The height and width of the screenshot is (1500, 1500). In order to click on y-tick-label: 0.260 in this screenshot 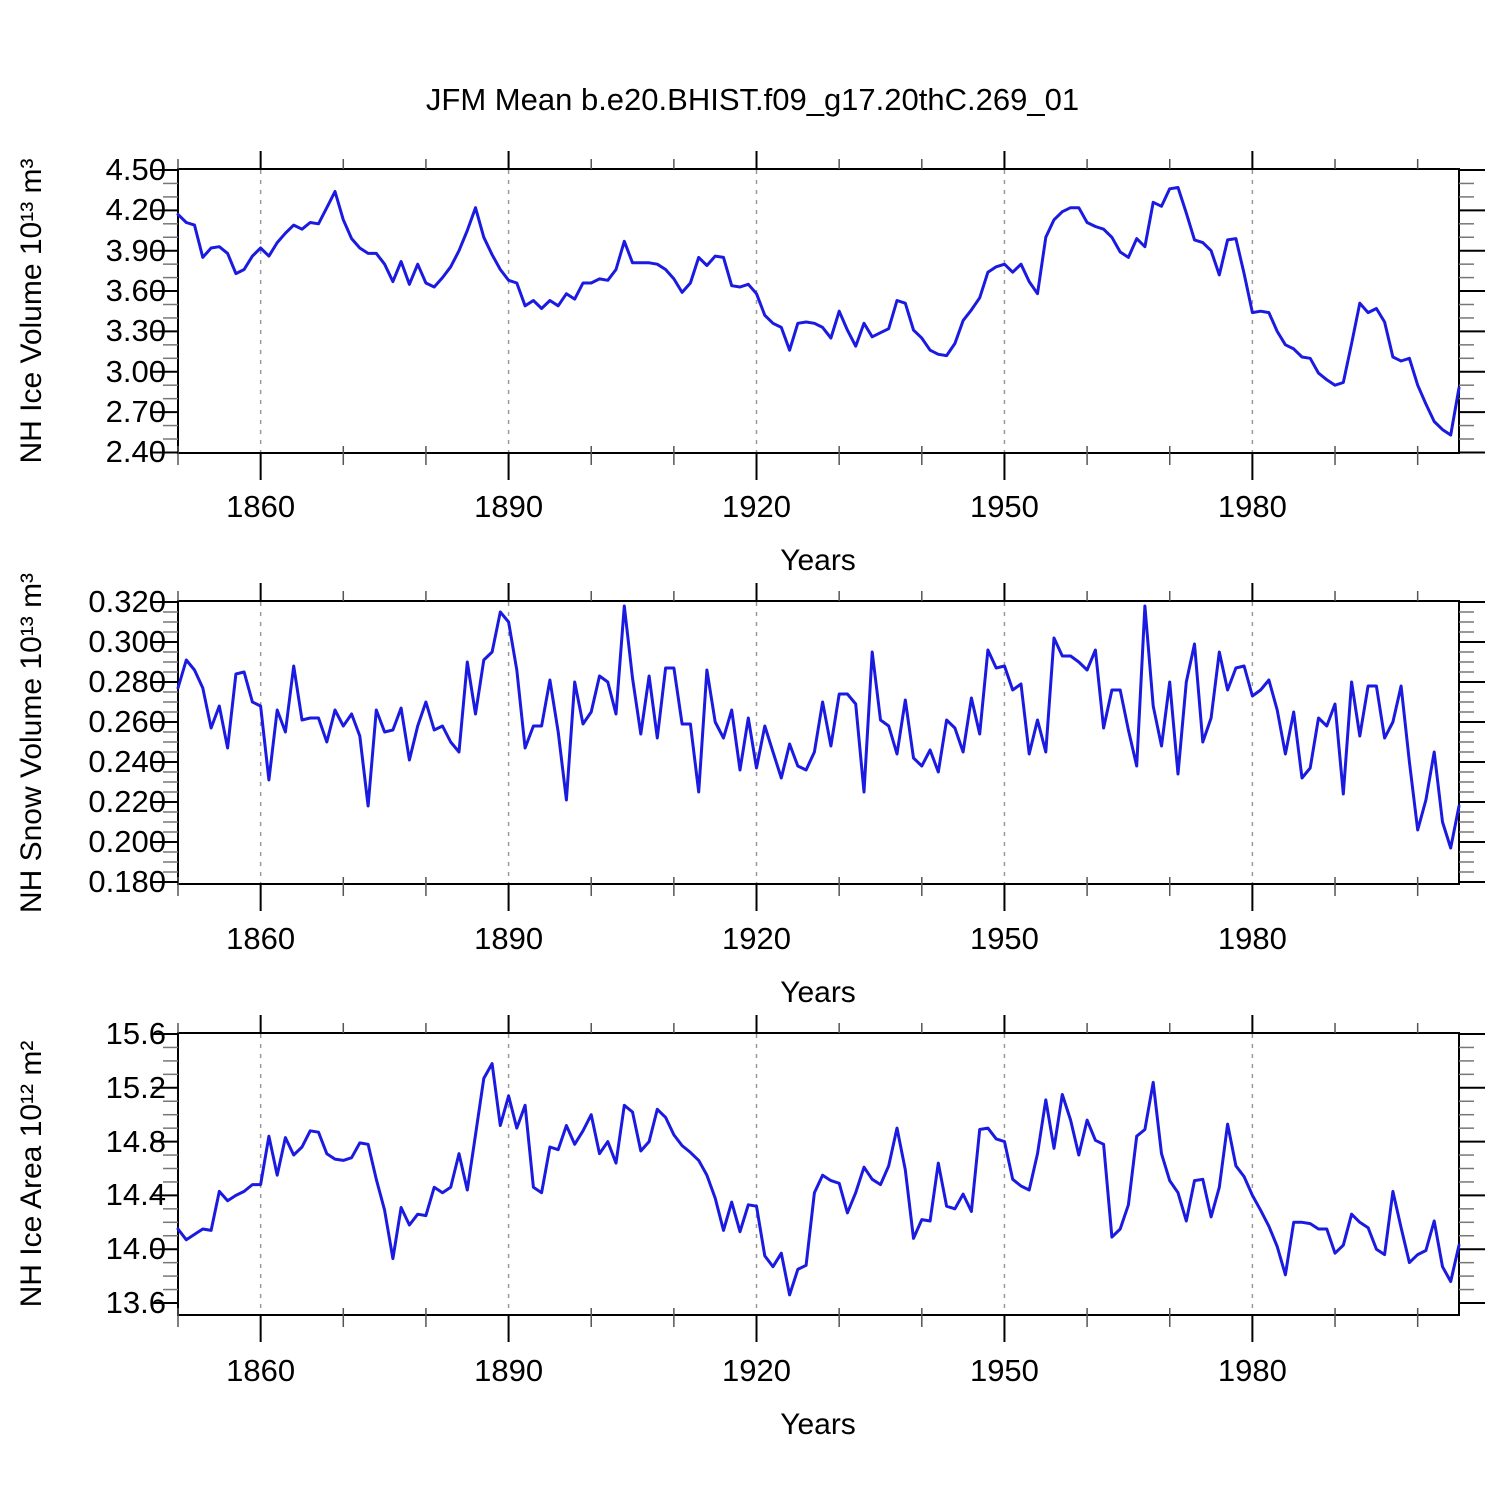, I will do `click(127, 721)`.